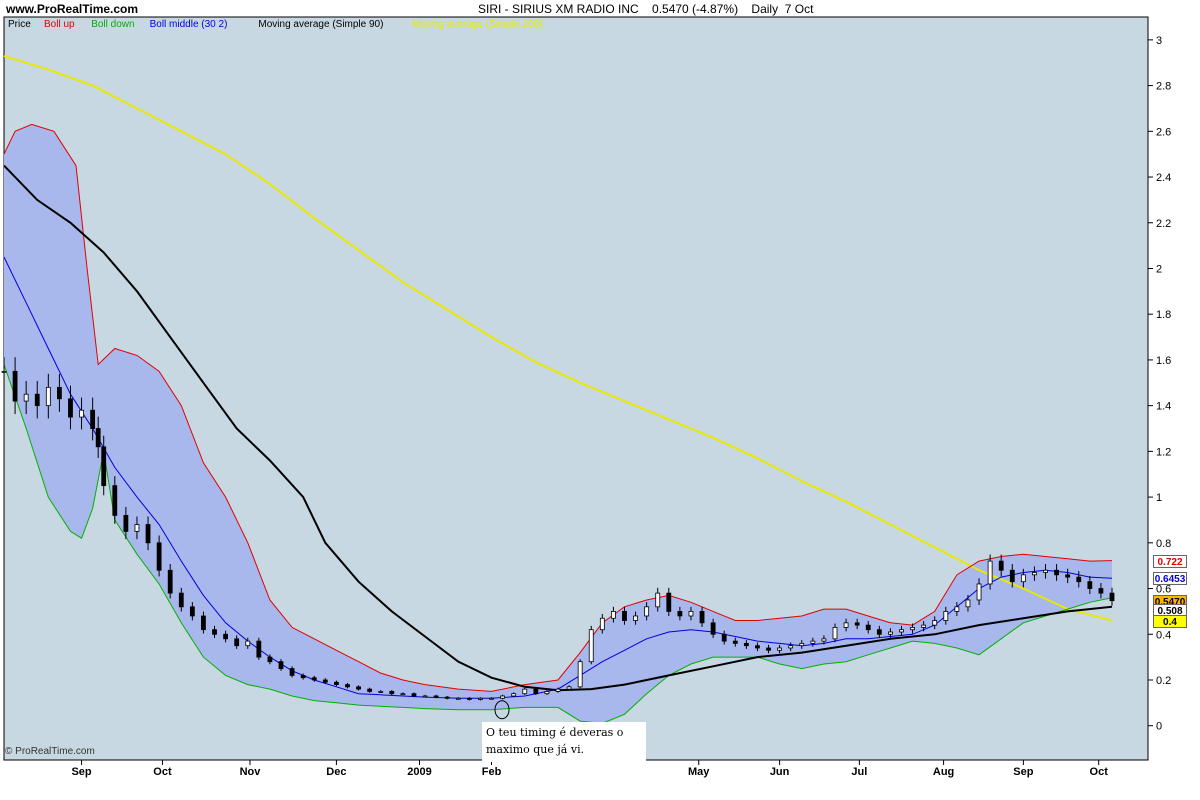  Describe the element at coordinates (419, 772) in the screenshot. I see `x-tick-label: 2009` at that location.